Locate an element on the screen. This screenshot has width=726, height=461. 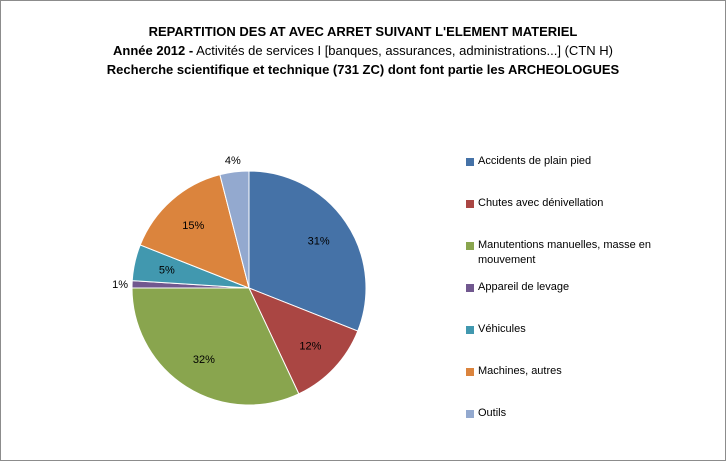
legend-label: Accidents de plain pied is located at coordinates (535, 161).